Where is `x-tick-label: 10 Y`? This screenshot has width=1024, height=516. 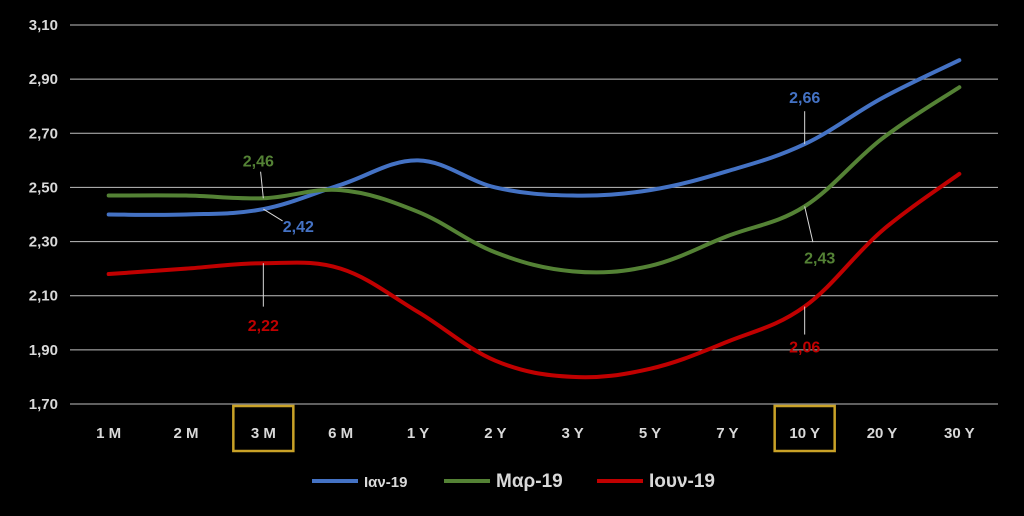
x-tick-label: 10 Y is located at coordinates (804, 433).